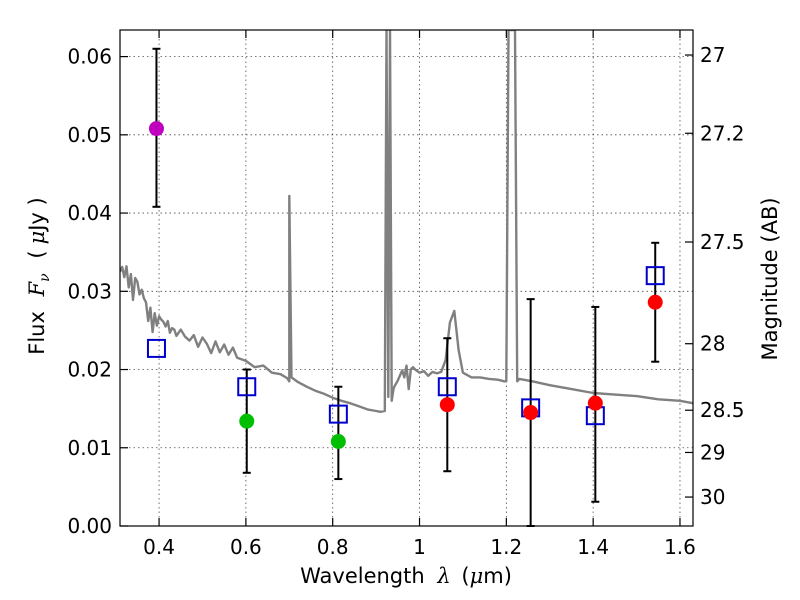 The width and height of the screenshot is (800, 600). Describe the element at coordinates (159, 547) in the screenshot. I see `x-tick-label: 0.4` at that location.